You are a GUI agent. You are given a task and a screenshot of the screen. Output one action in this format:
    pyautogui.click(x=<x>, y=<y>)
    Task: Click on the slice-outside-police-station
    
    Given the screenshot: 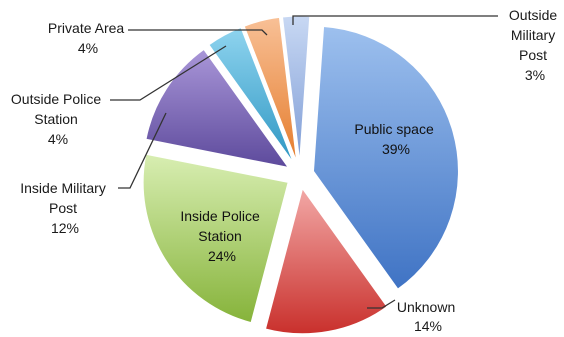 What is the action you would take?
    pyautogui.click(x=251, y=94)
    